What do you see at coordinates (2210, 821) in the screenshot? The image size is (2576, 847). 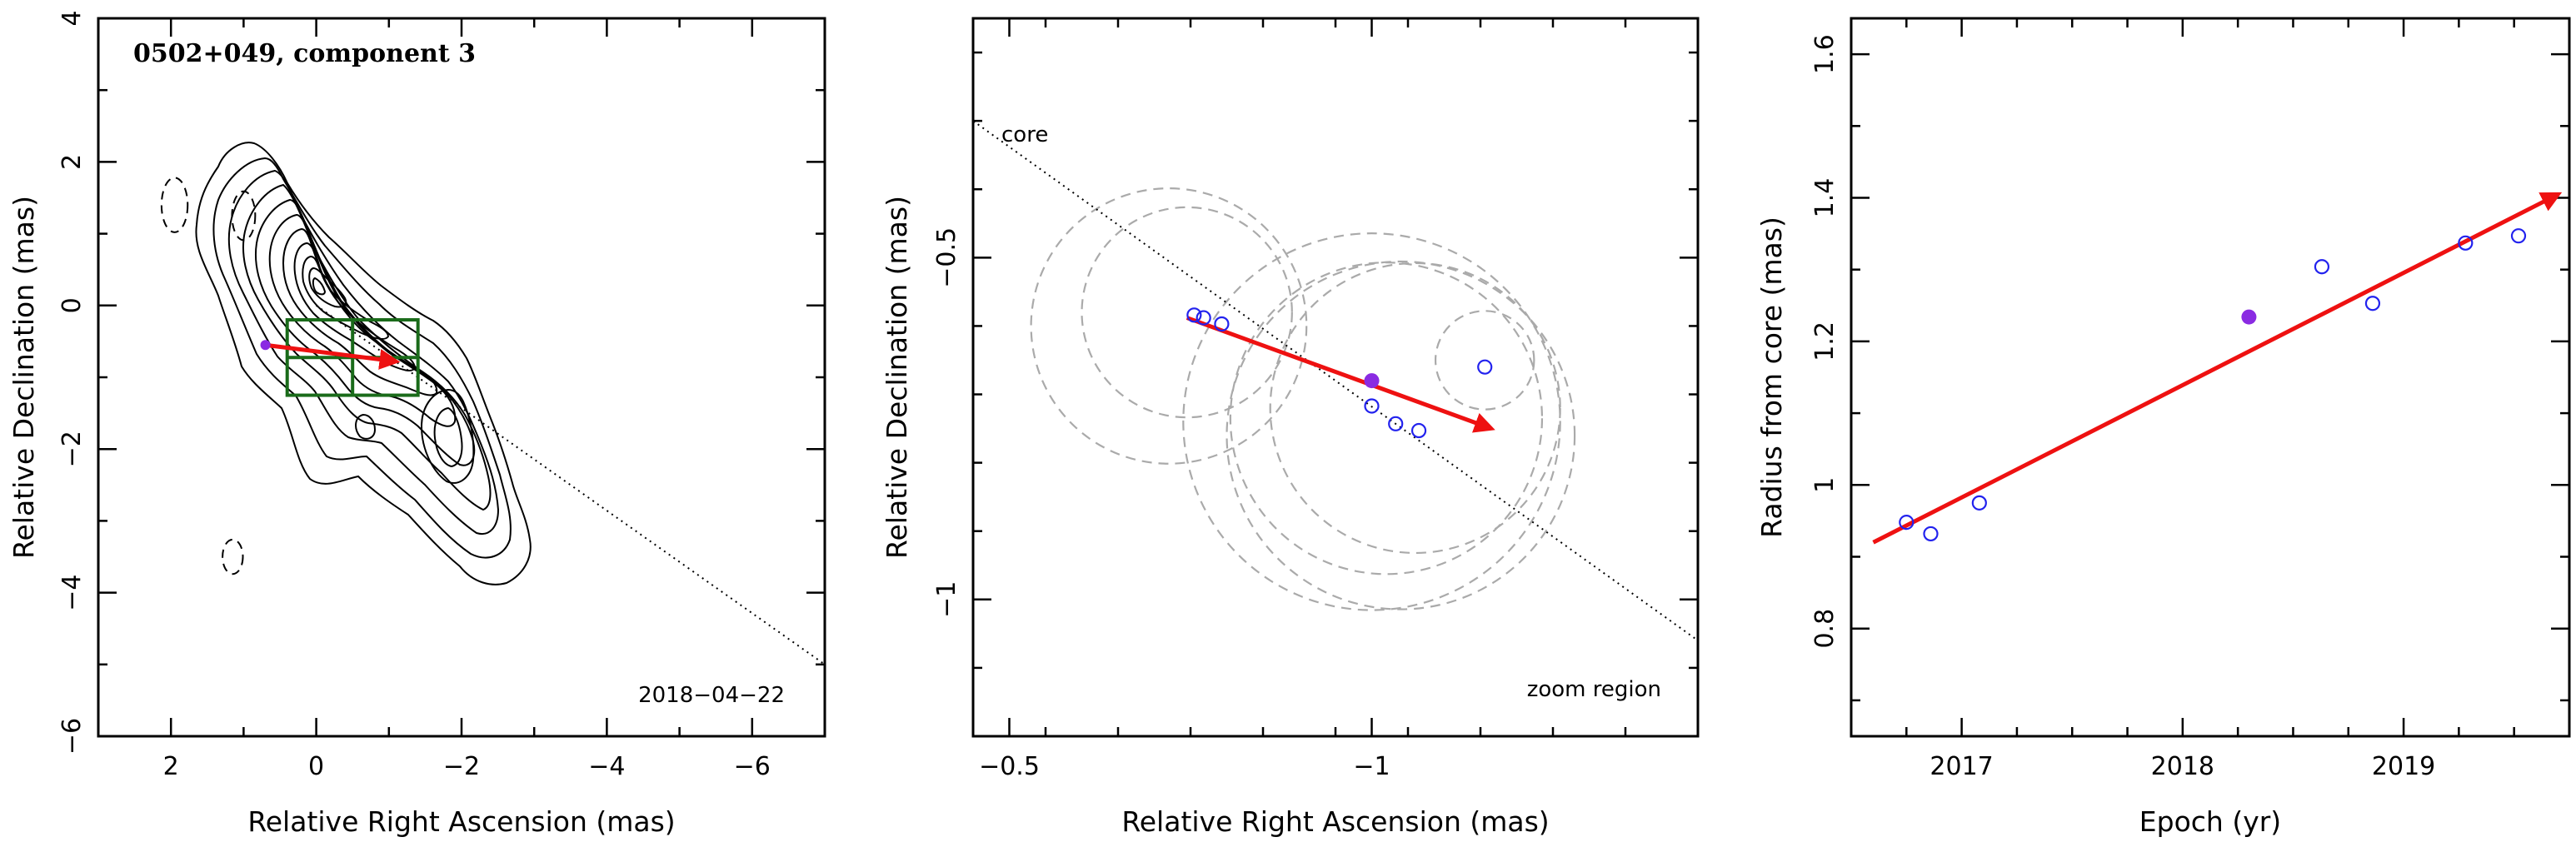 I see `x-axis-title: Epoch (yr)` at bounding box center [2210, 821].